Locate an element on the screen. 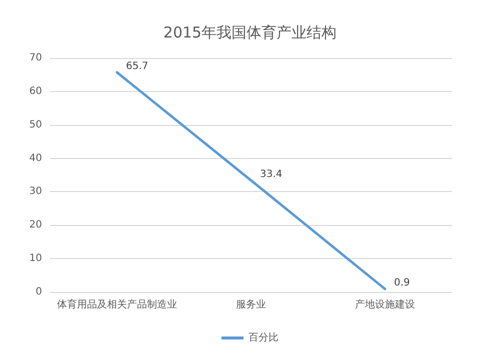 The width and height of the screenshot is (500, 362). data-label: 65.7 is located at coordinates (137, 66).